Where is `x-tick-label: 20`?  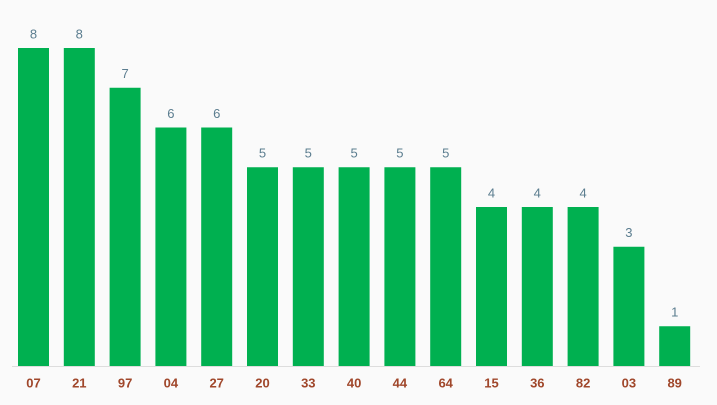
x-tick-label: 20 is located at coordinates (262, 382).